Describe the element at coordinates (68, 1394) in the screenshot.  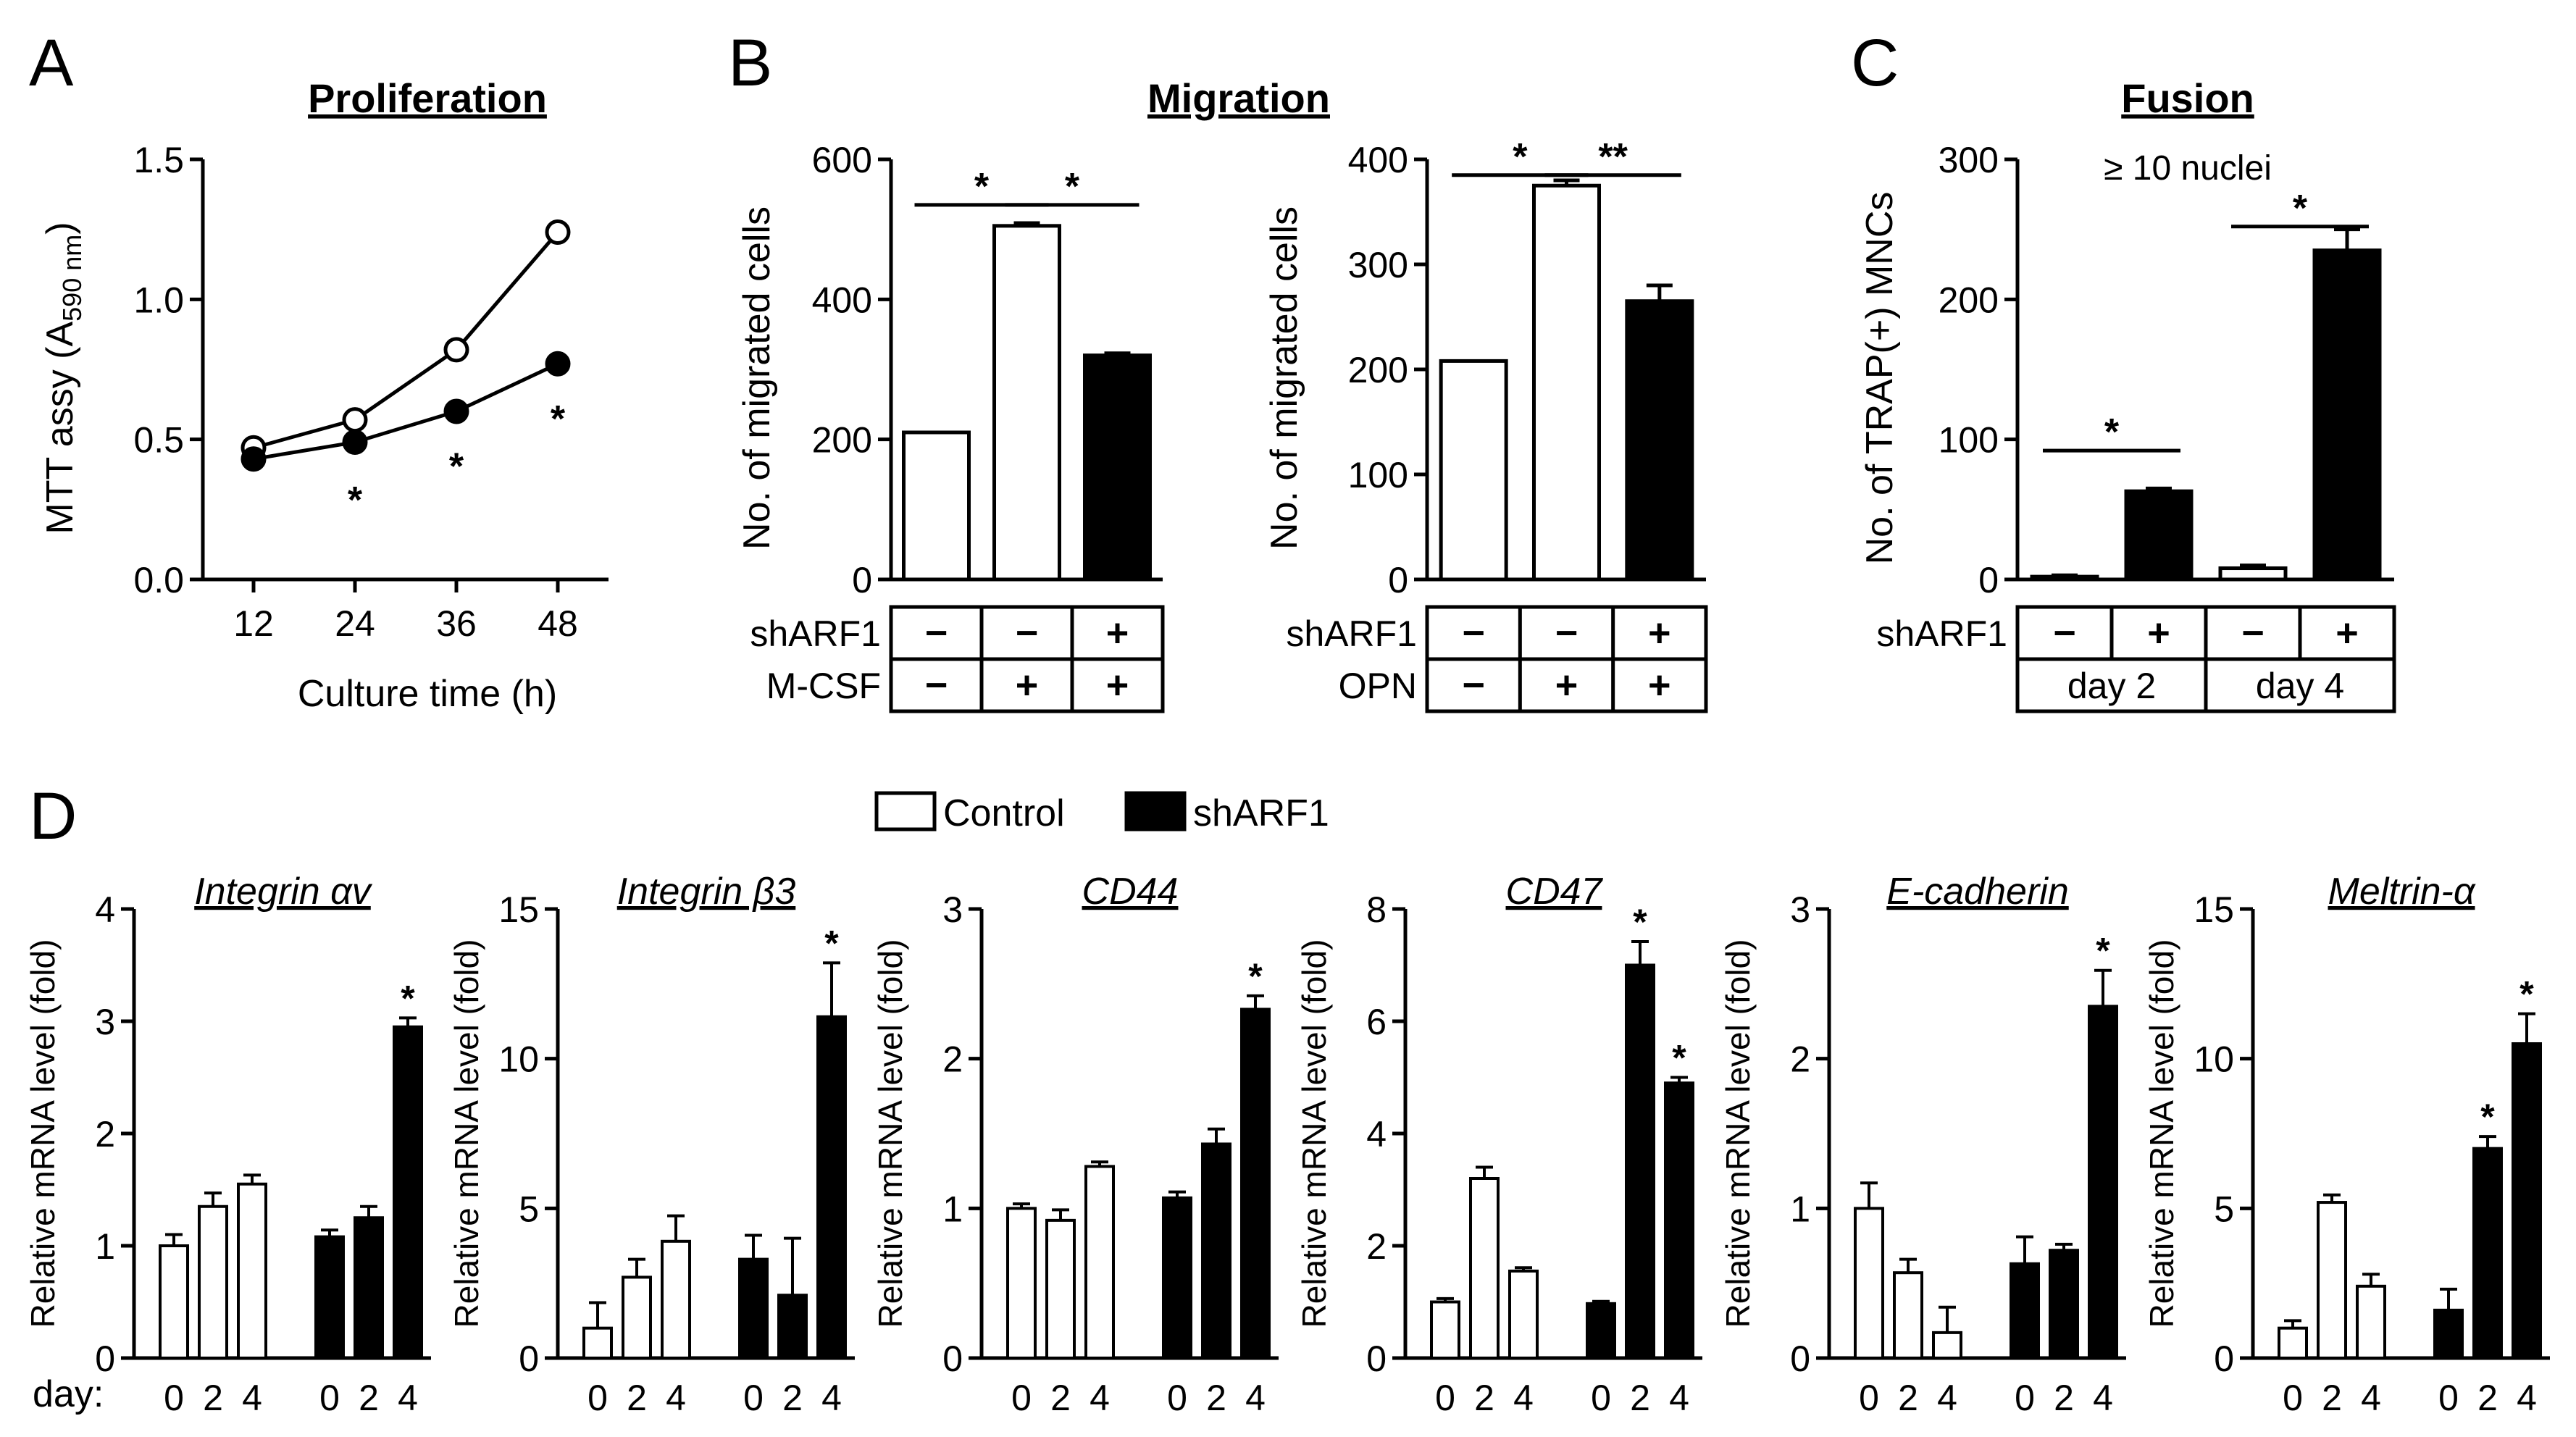
I see `day-axis-label: day:` at that location.